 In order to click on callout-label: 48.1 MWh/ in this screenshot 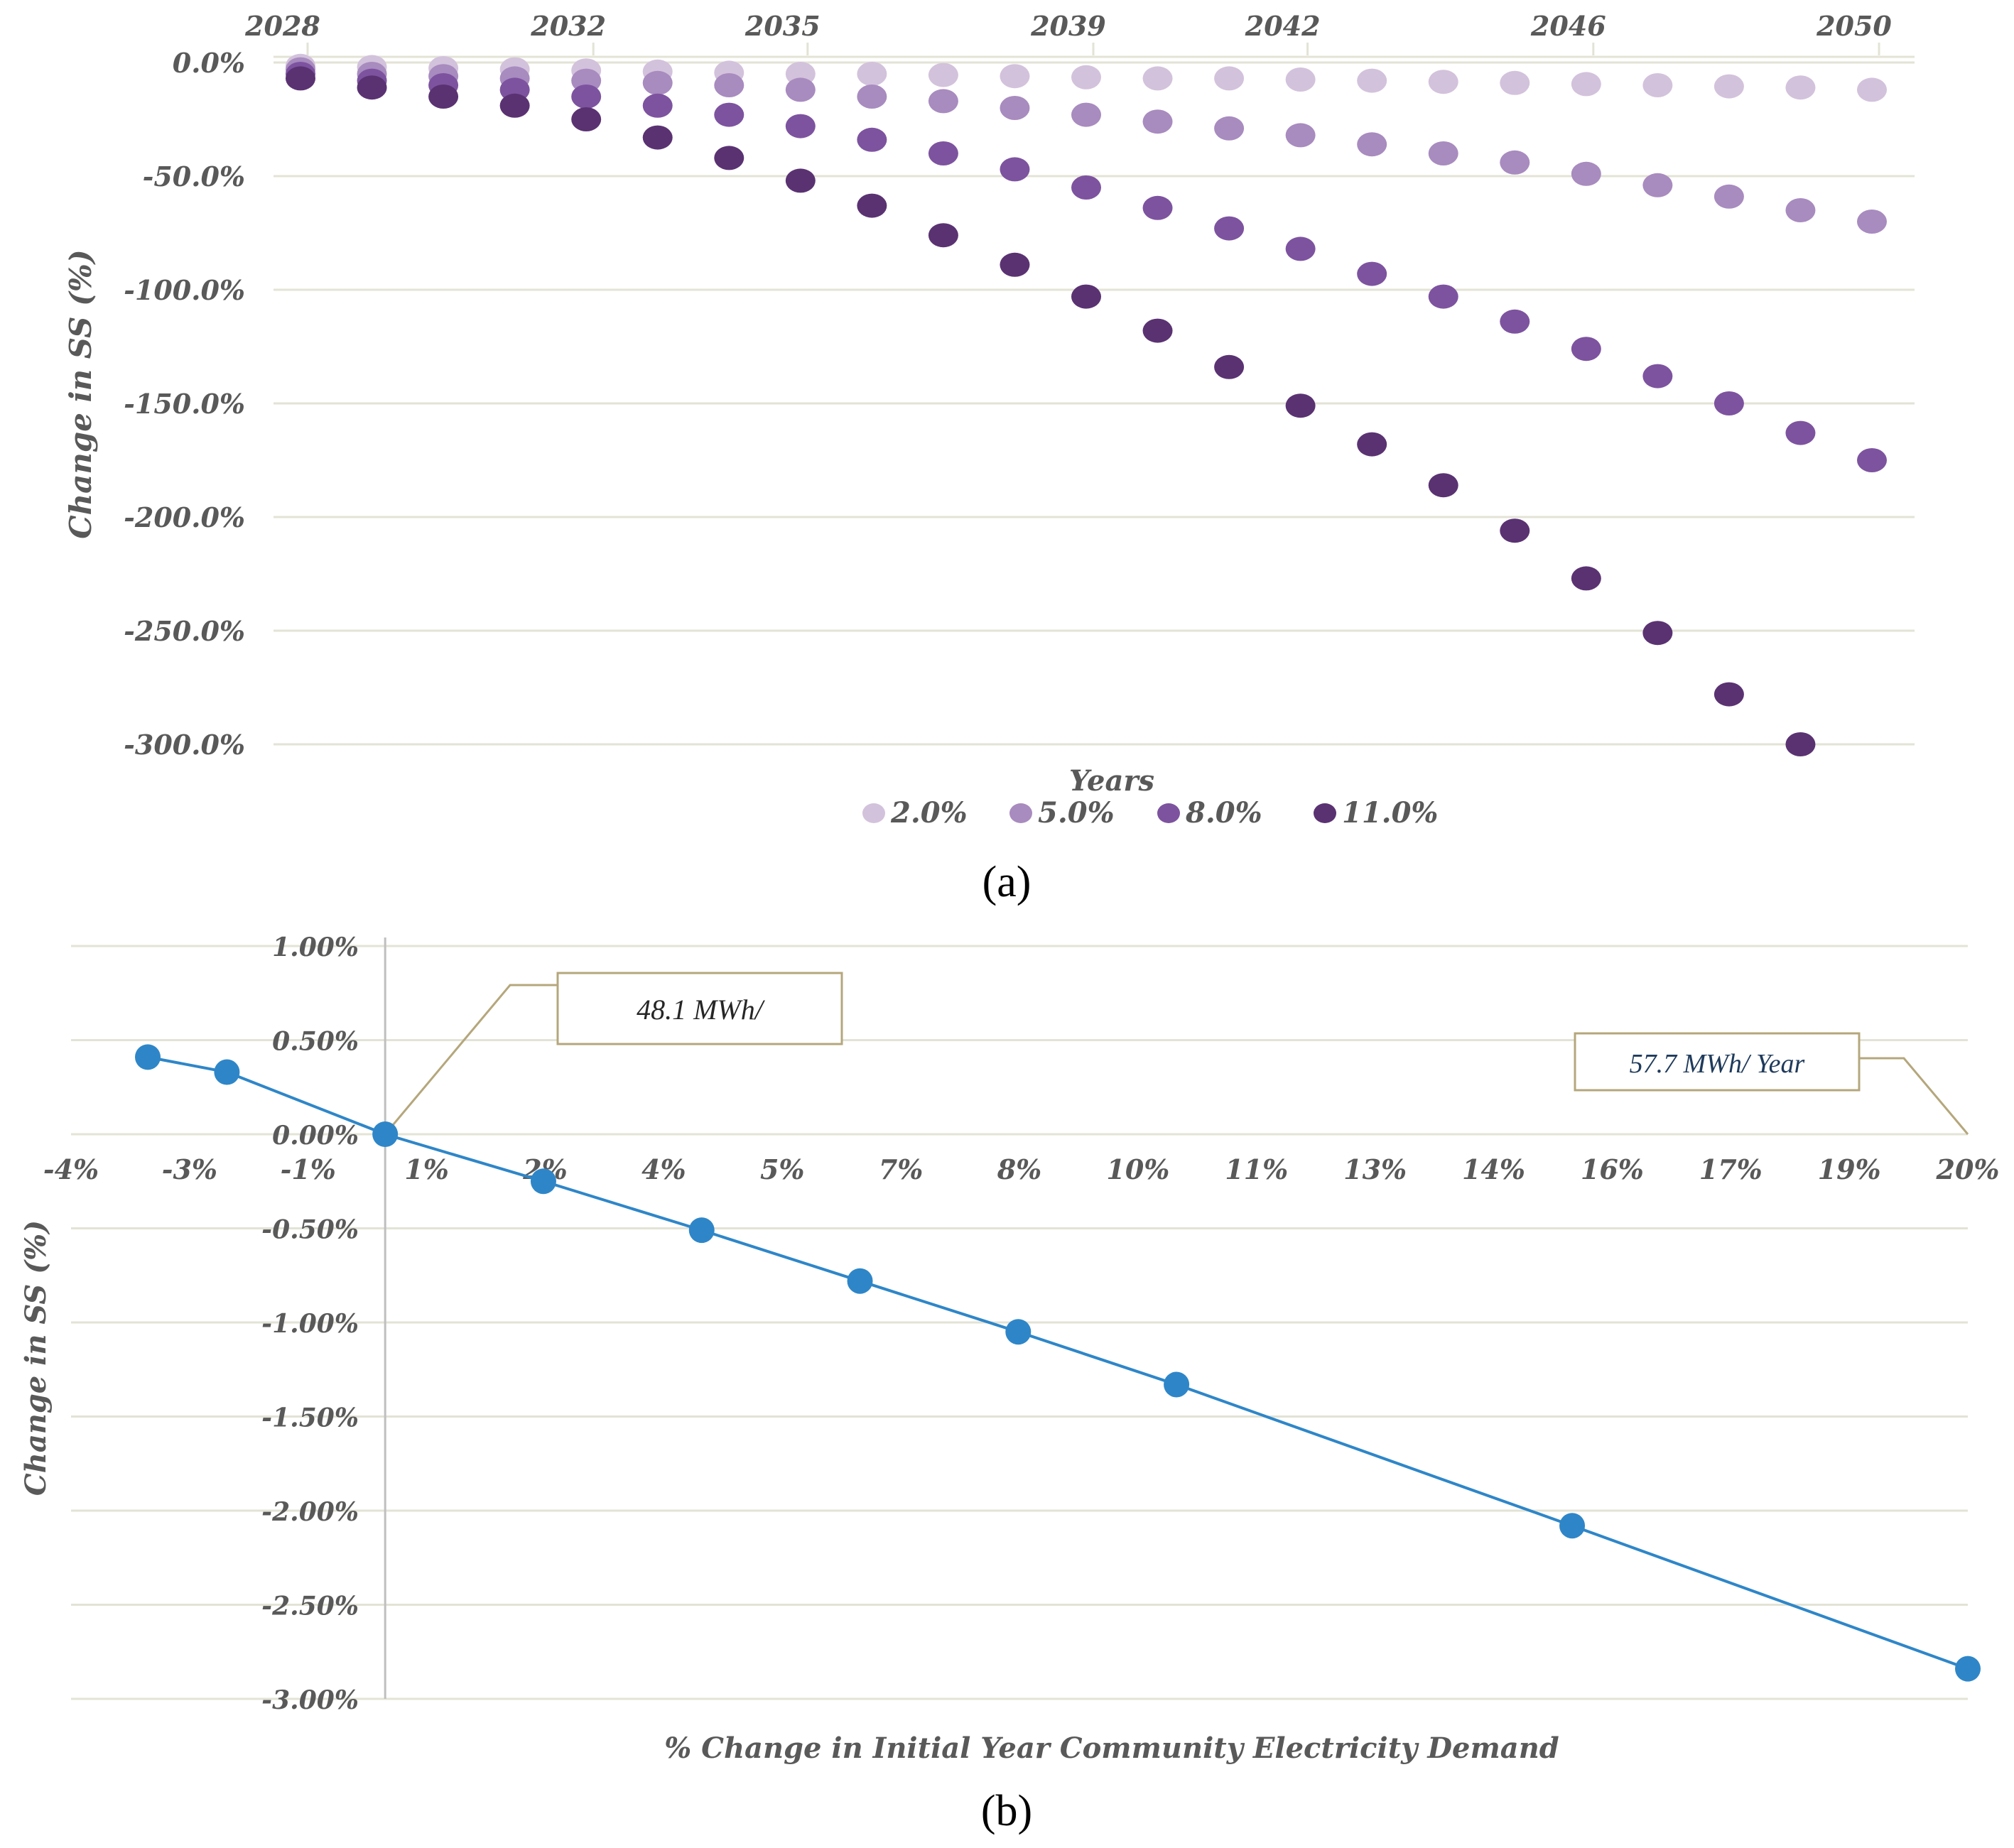, I will do `click(702, 1010)`.